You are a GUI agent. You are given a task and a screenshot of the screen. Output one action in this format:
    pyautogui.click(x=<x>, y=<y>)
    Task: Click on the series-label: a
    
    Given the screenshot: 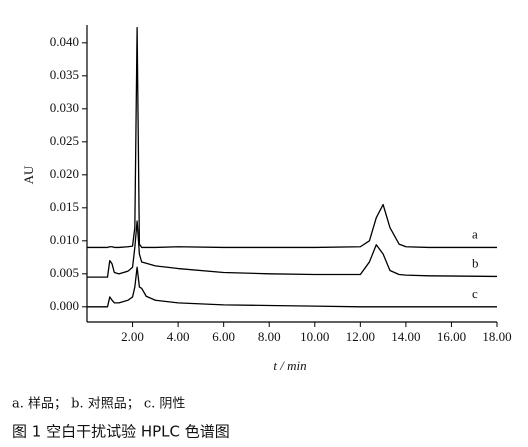 What is the action you would take?
    pyautogui.click(x=475, y=233)
    